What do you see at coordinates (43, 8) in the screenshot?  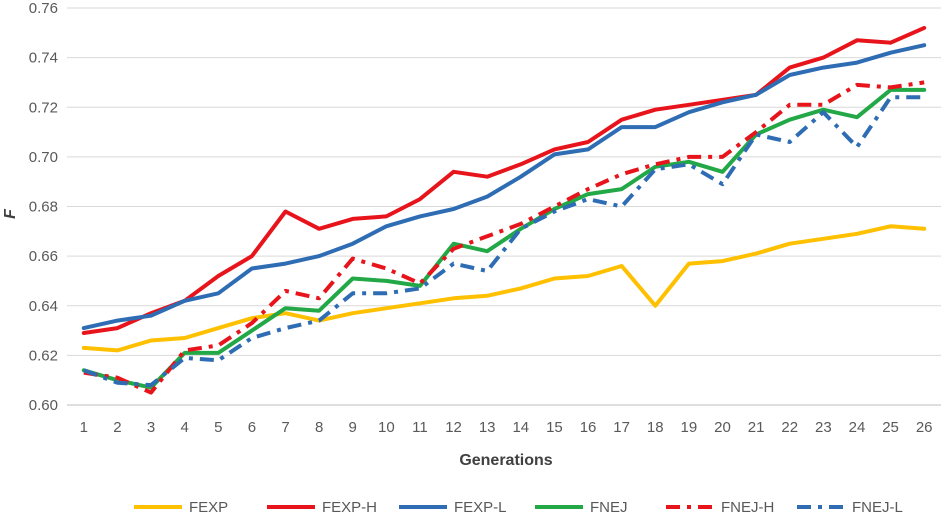 I see `y-tick-label: 0.76` at bounding box center [43, 8].